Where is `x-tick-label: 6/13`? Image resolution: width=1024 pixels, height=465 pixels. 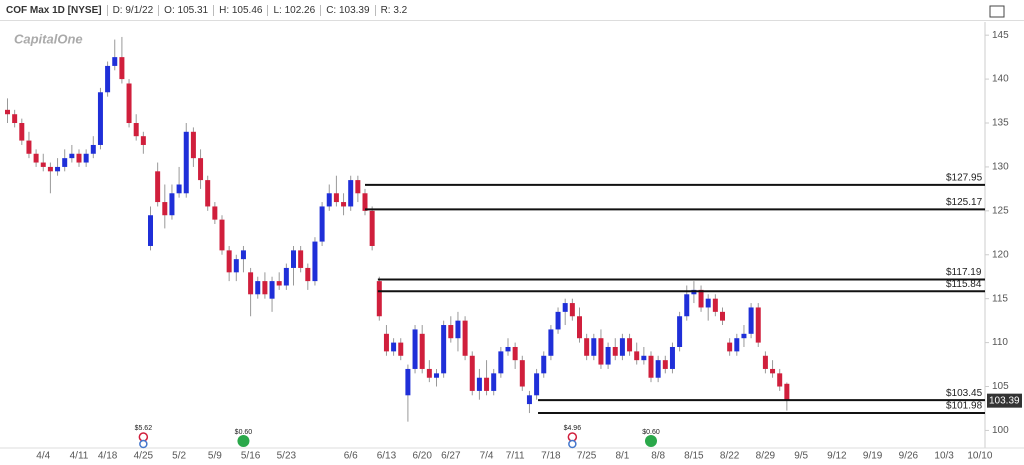 x-tick-label: 6/13 is located at coordinates (387, 456).